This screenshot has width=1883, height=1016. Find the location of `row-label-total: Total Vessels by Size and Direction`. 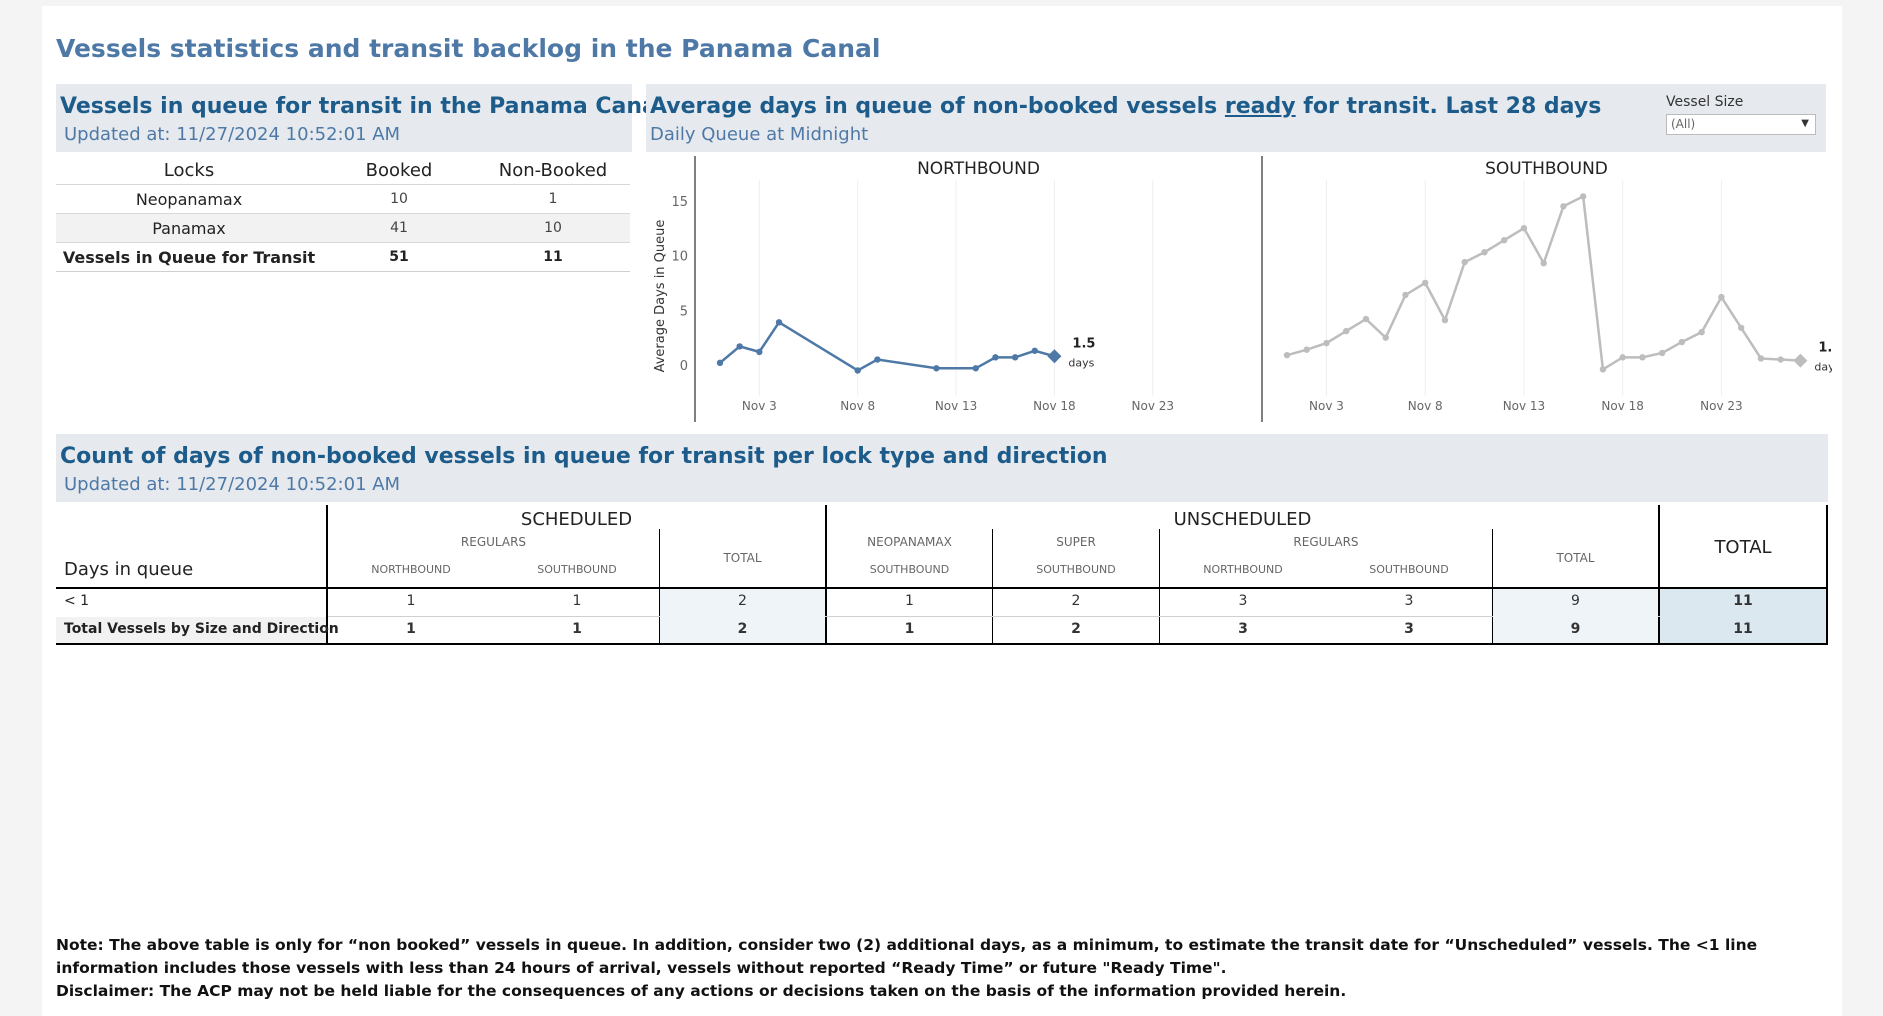

row-label-total: Total Vessels by Size and Direction is located at coordinates (201, 629).